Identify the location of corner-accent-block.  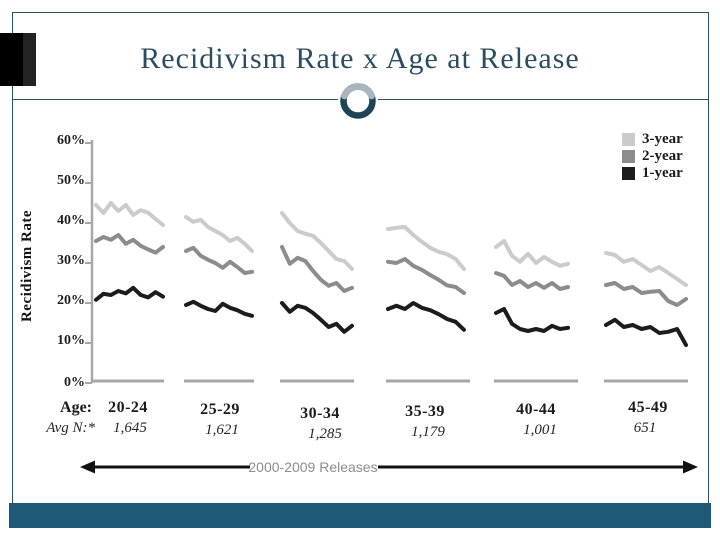
(18, 59).